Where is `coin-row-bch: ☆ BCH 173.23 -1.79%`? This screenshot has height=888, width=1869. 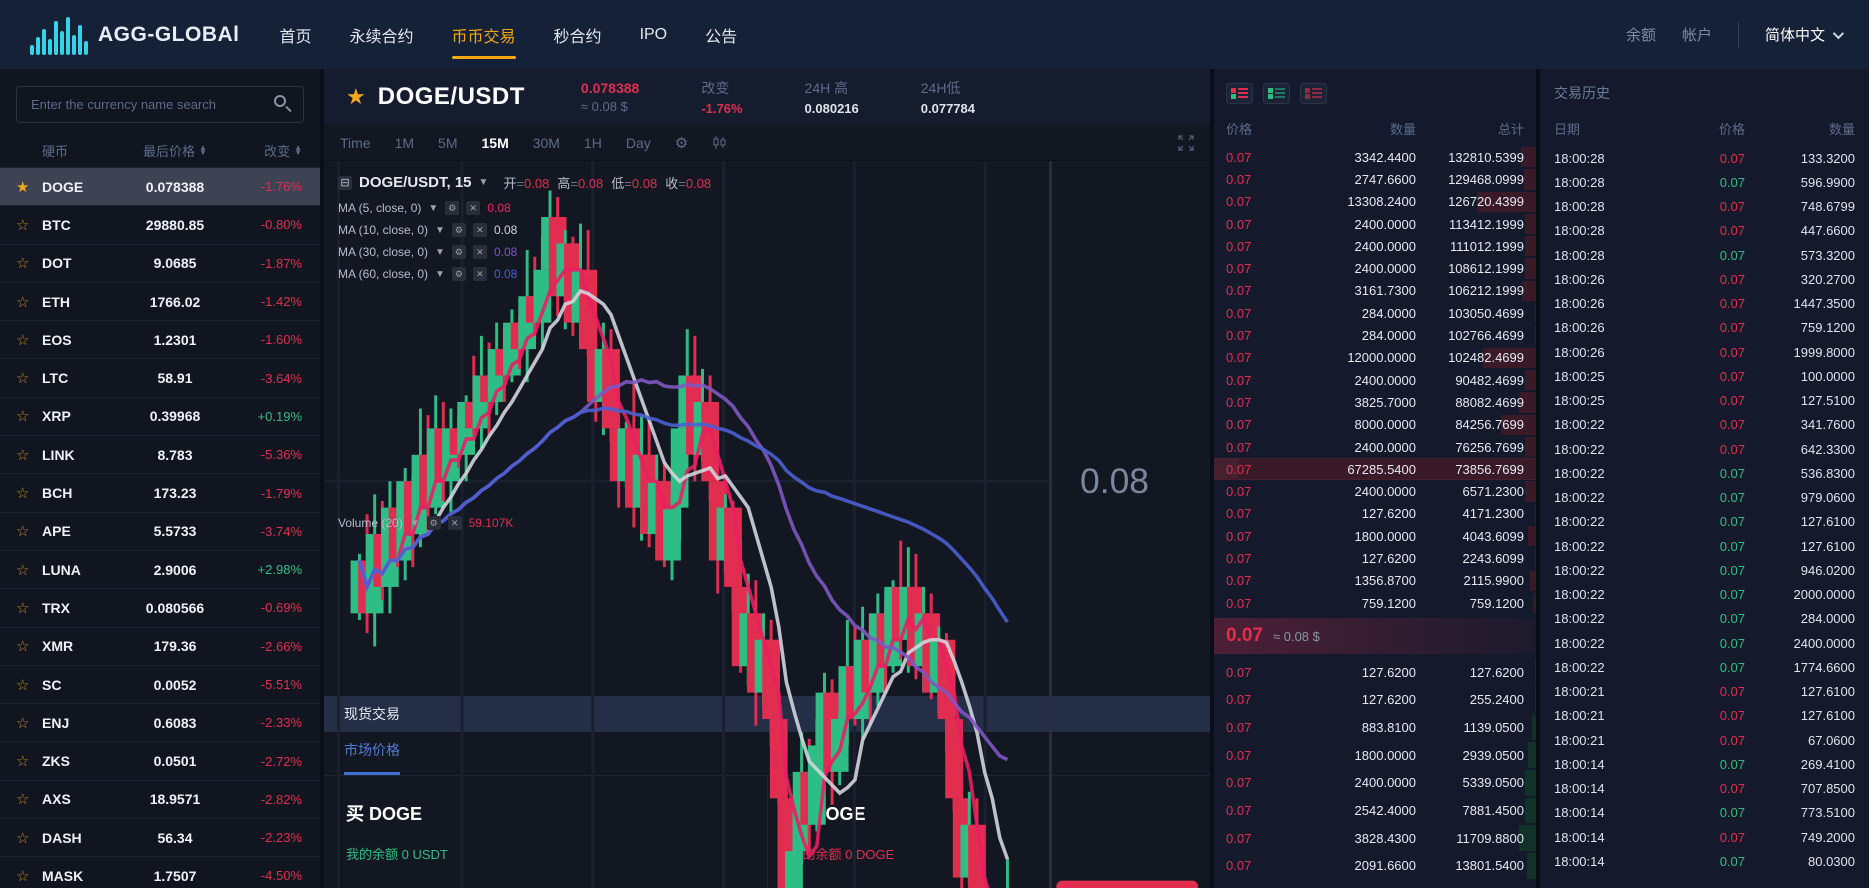
coin-row-bch: ☆ BCH 173.23 -1.79% is located at coordinates (160, 492).